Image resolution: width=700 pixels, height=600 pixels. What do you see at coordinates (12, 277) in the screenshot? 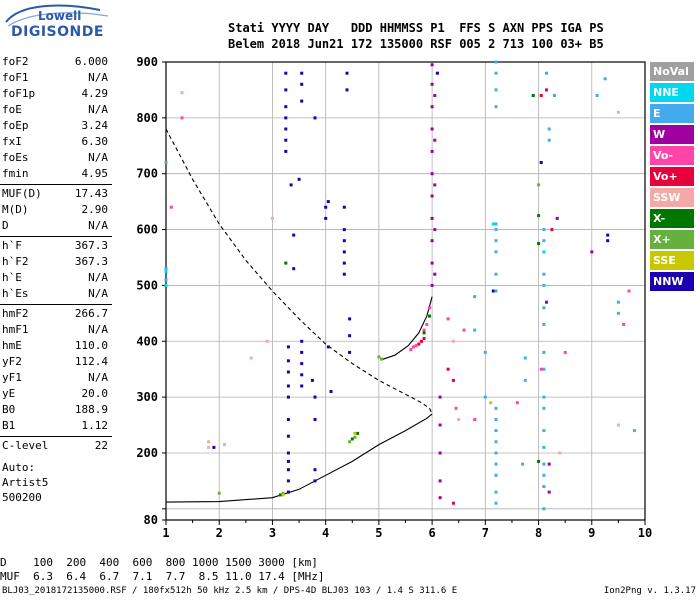
I see `param-name: h`E` at bounding box center [12, 277].